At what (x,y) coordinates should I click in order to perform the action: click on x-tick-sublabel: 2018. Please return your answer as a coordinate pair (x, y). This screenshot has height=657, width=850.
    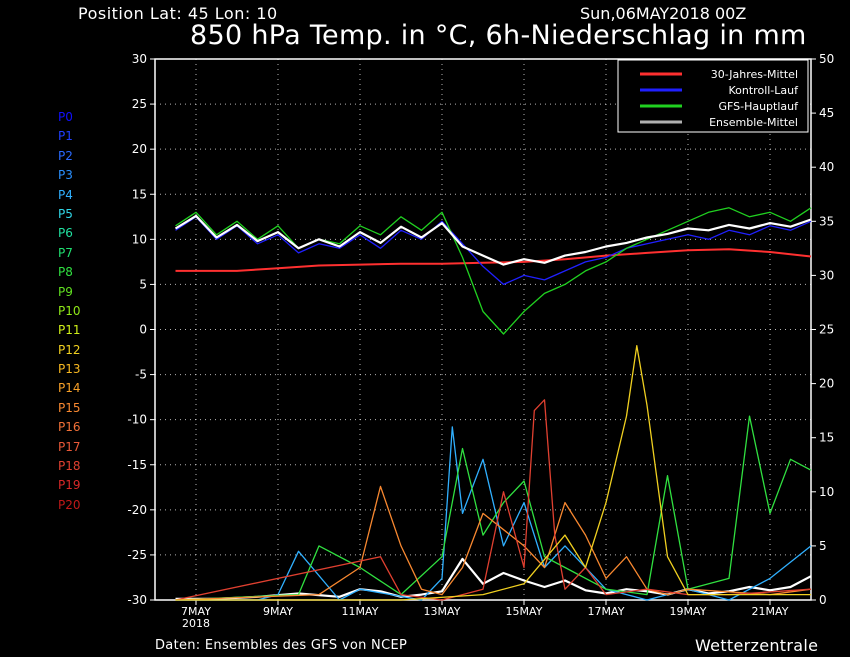
    Looking at the image, I should click on (196, 623).